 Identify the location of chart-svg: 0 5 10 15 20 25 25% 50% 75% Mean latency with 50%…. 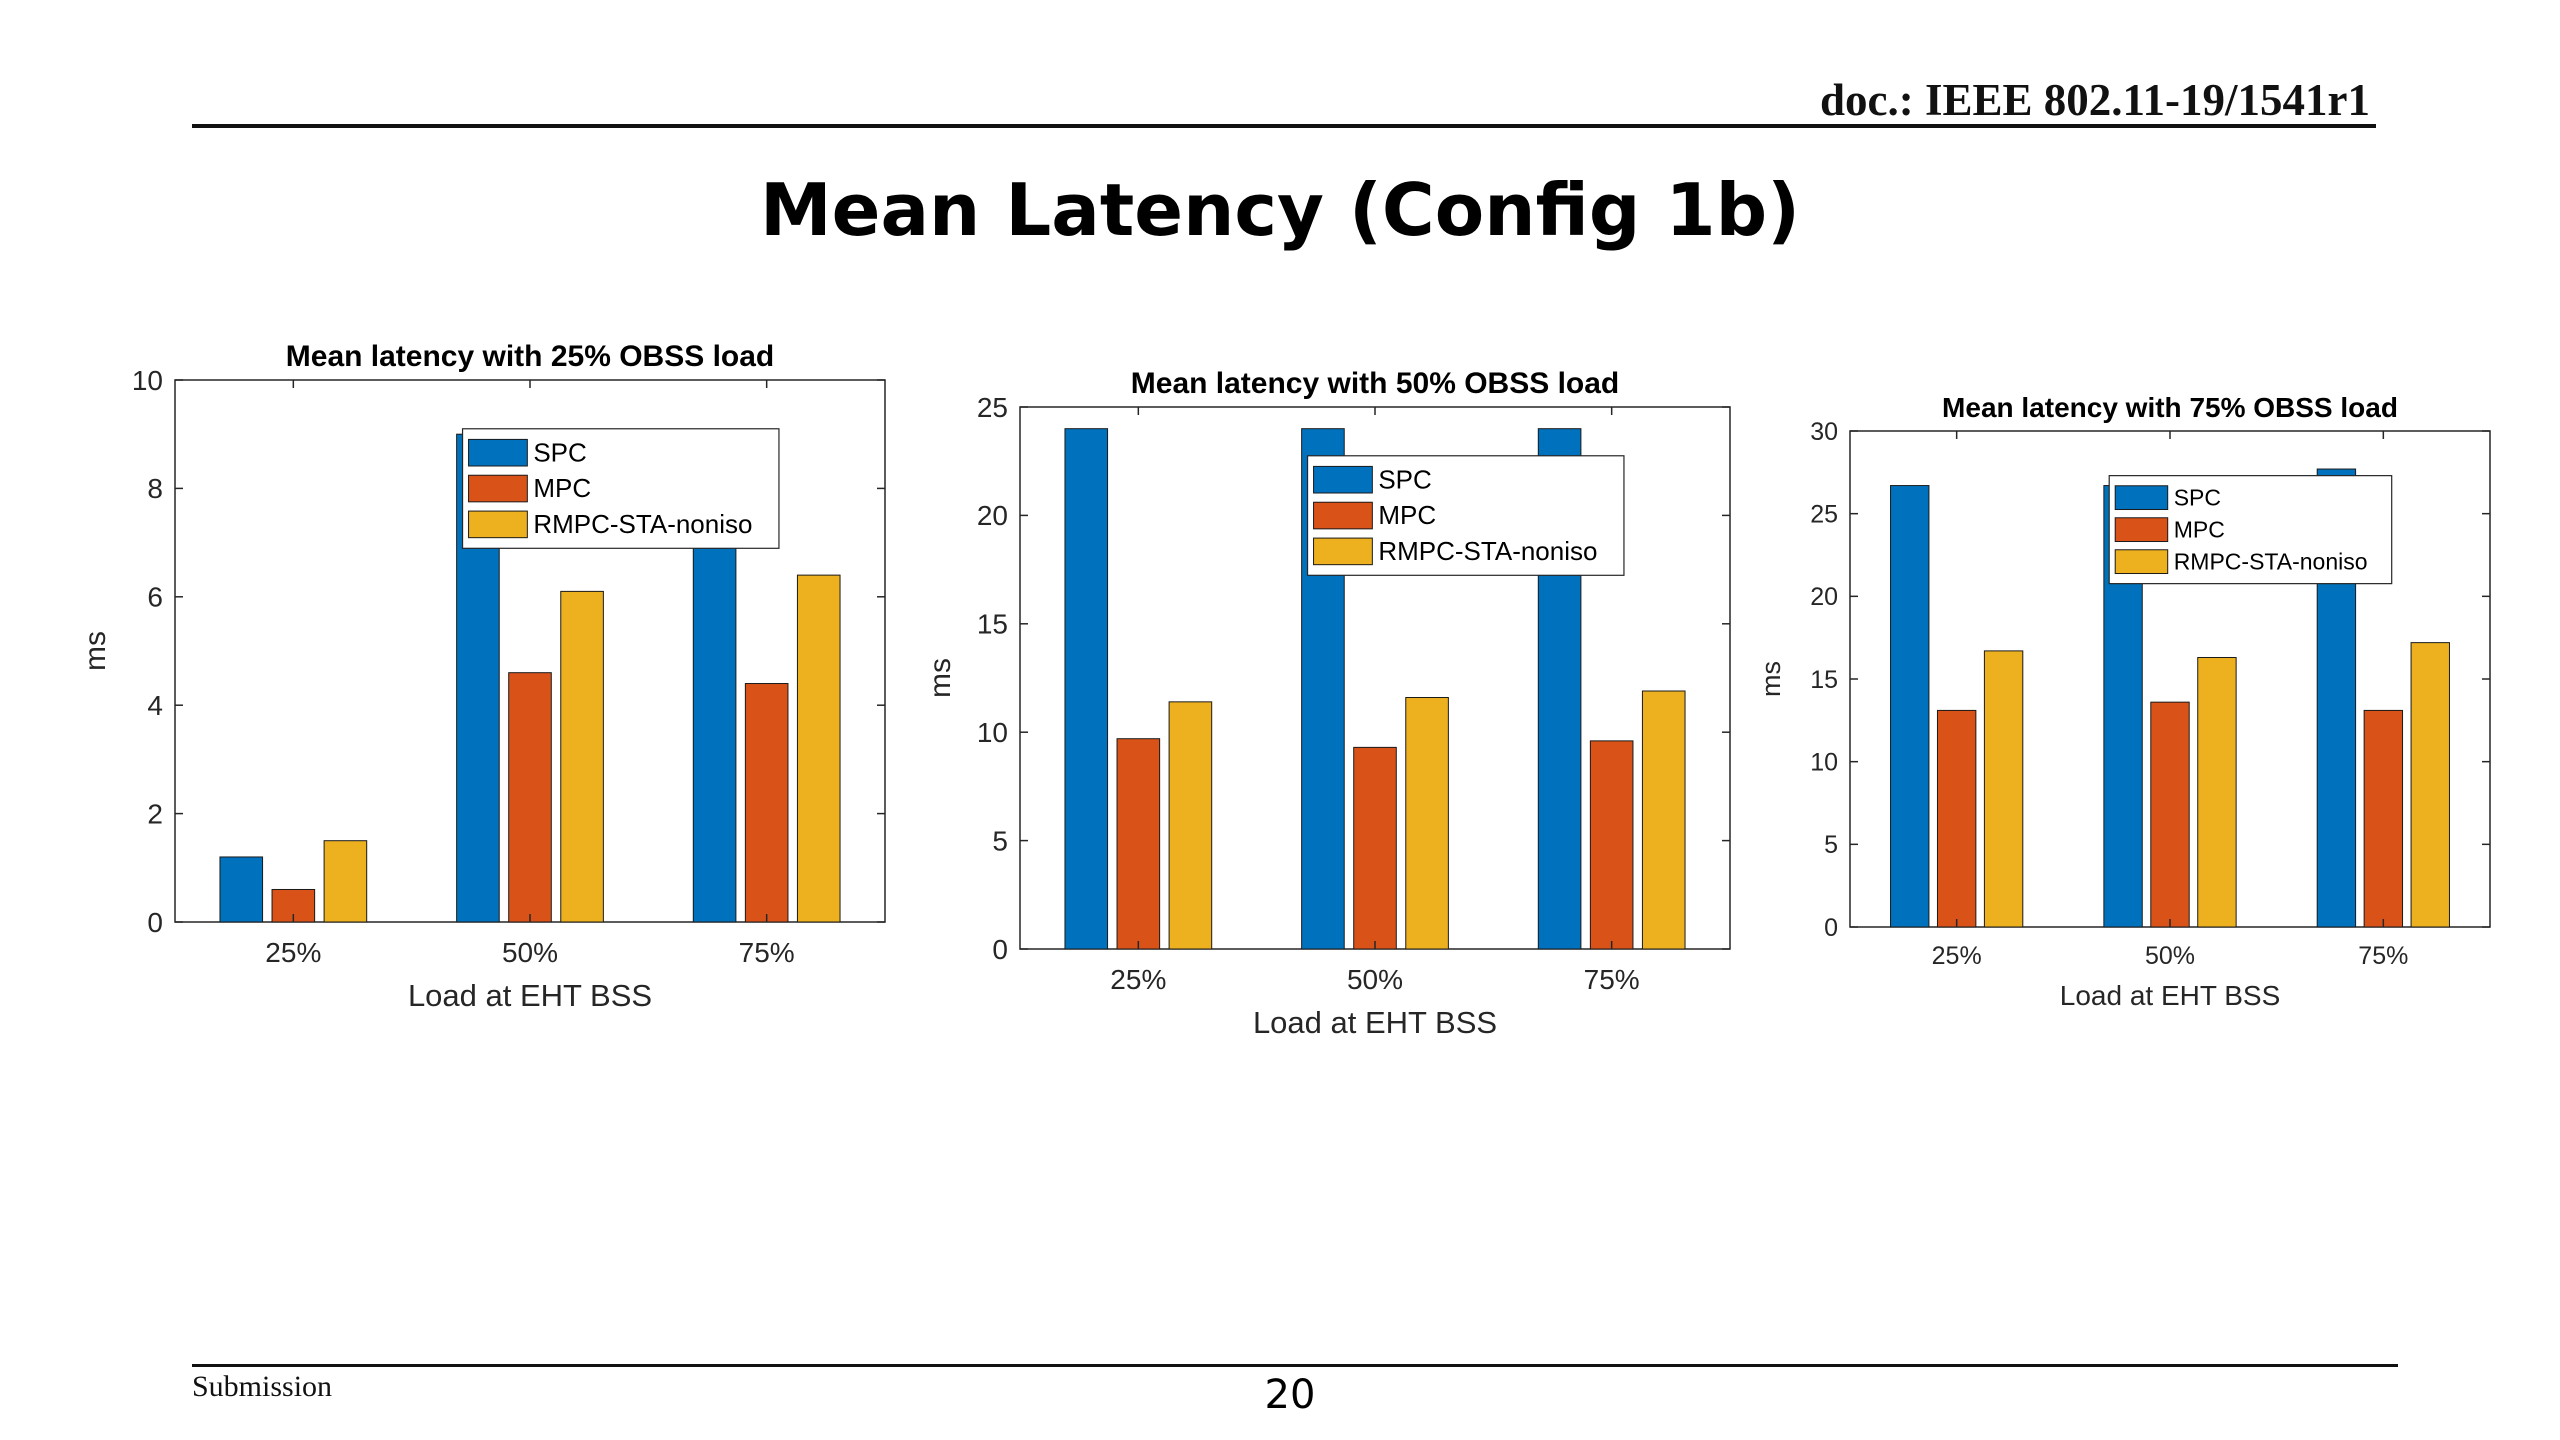
(1327, 703).